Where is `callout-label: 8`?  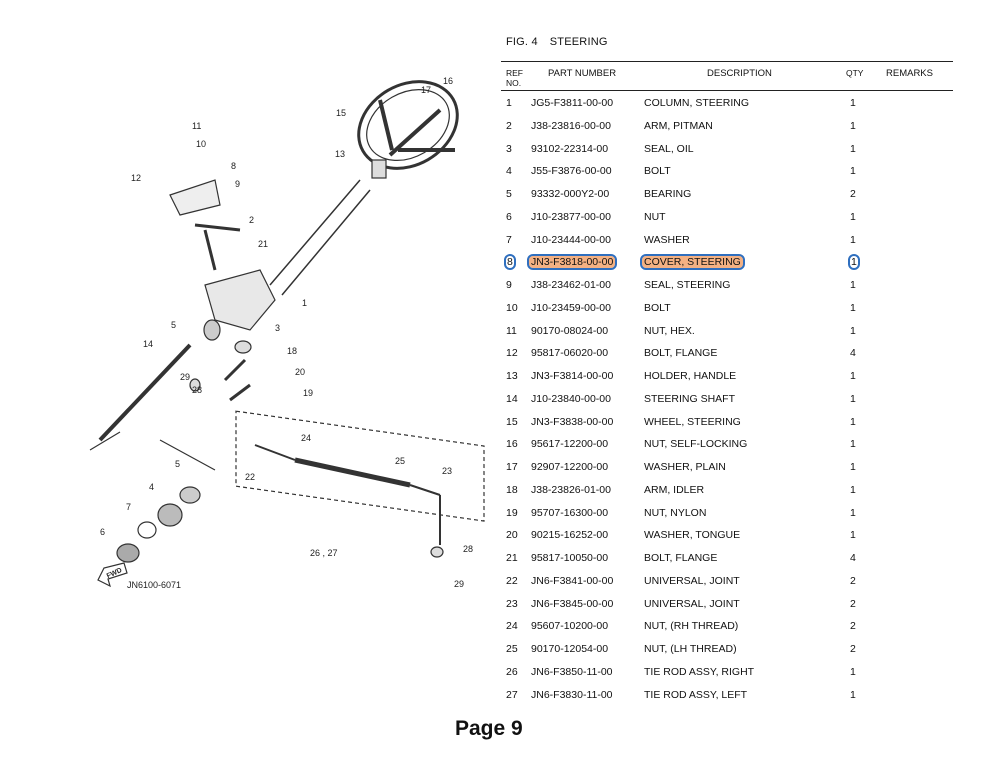
callout-label: 8 is located at coordinates (233, 166).